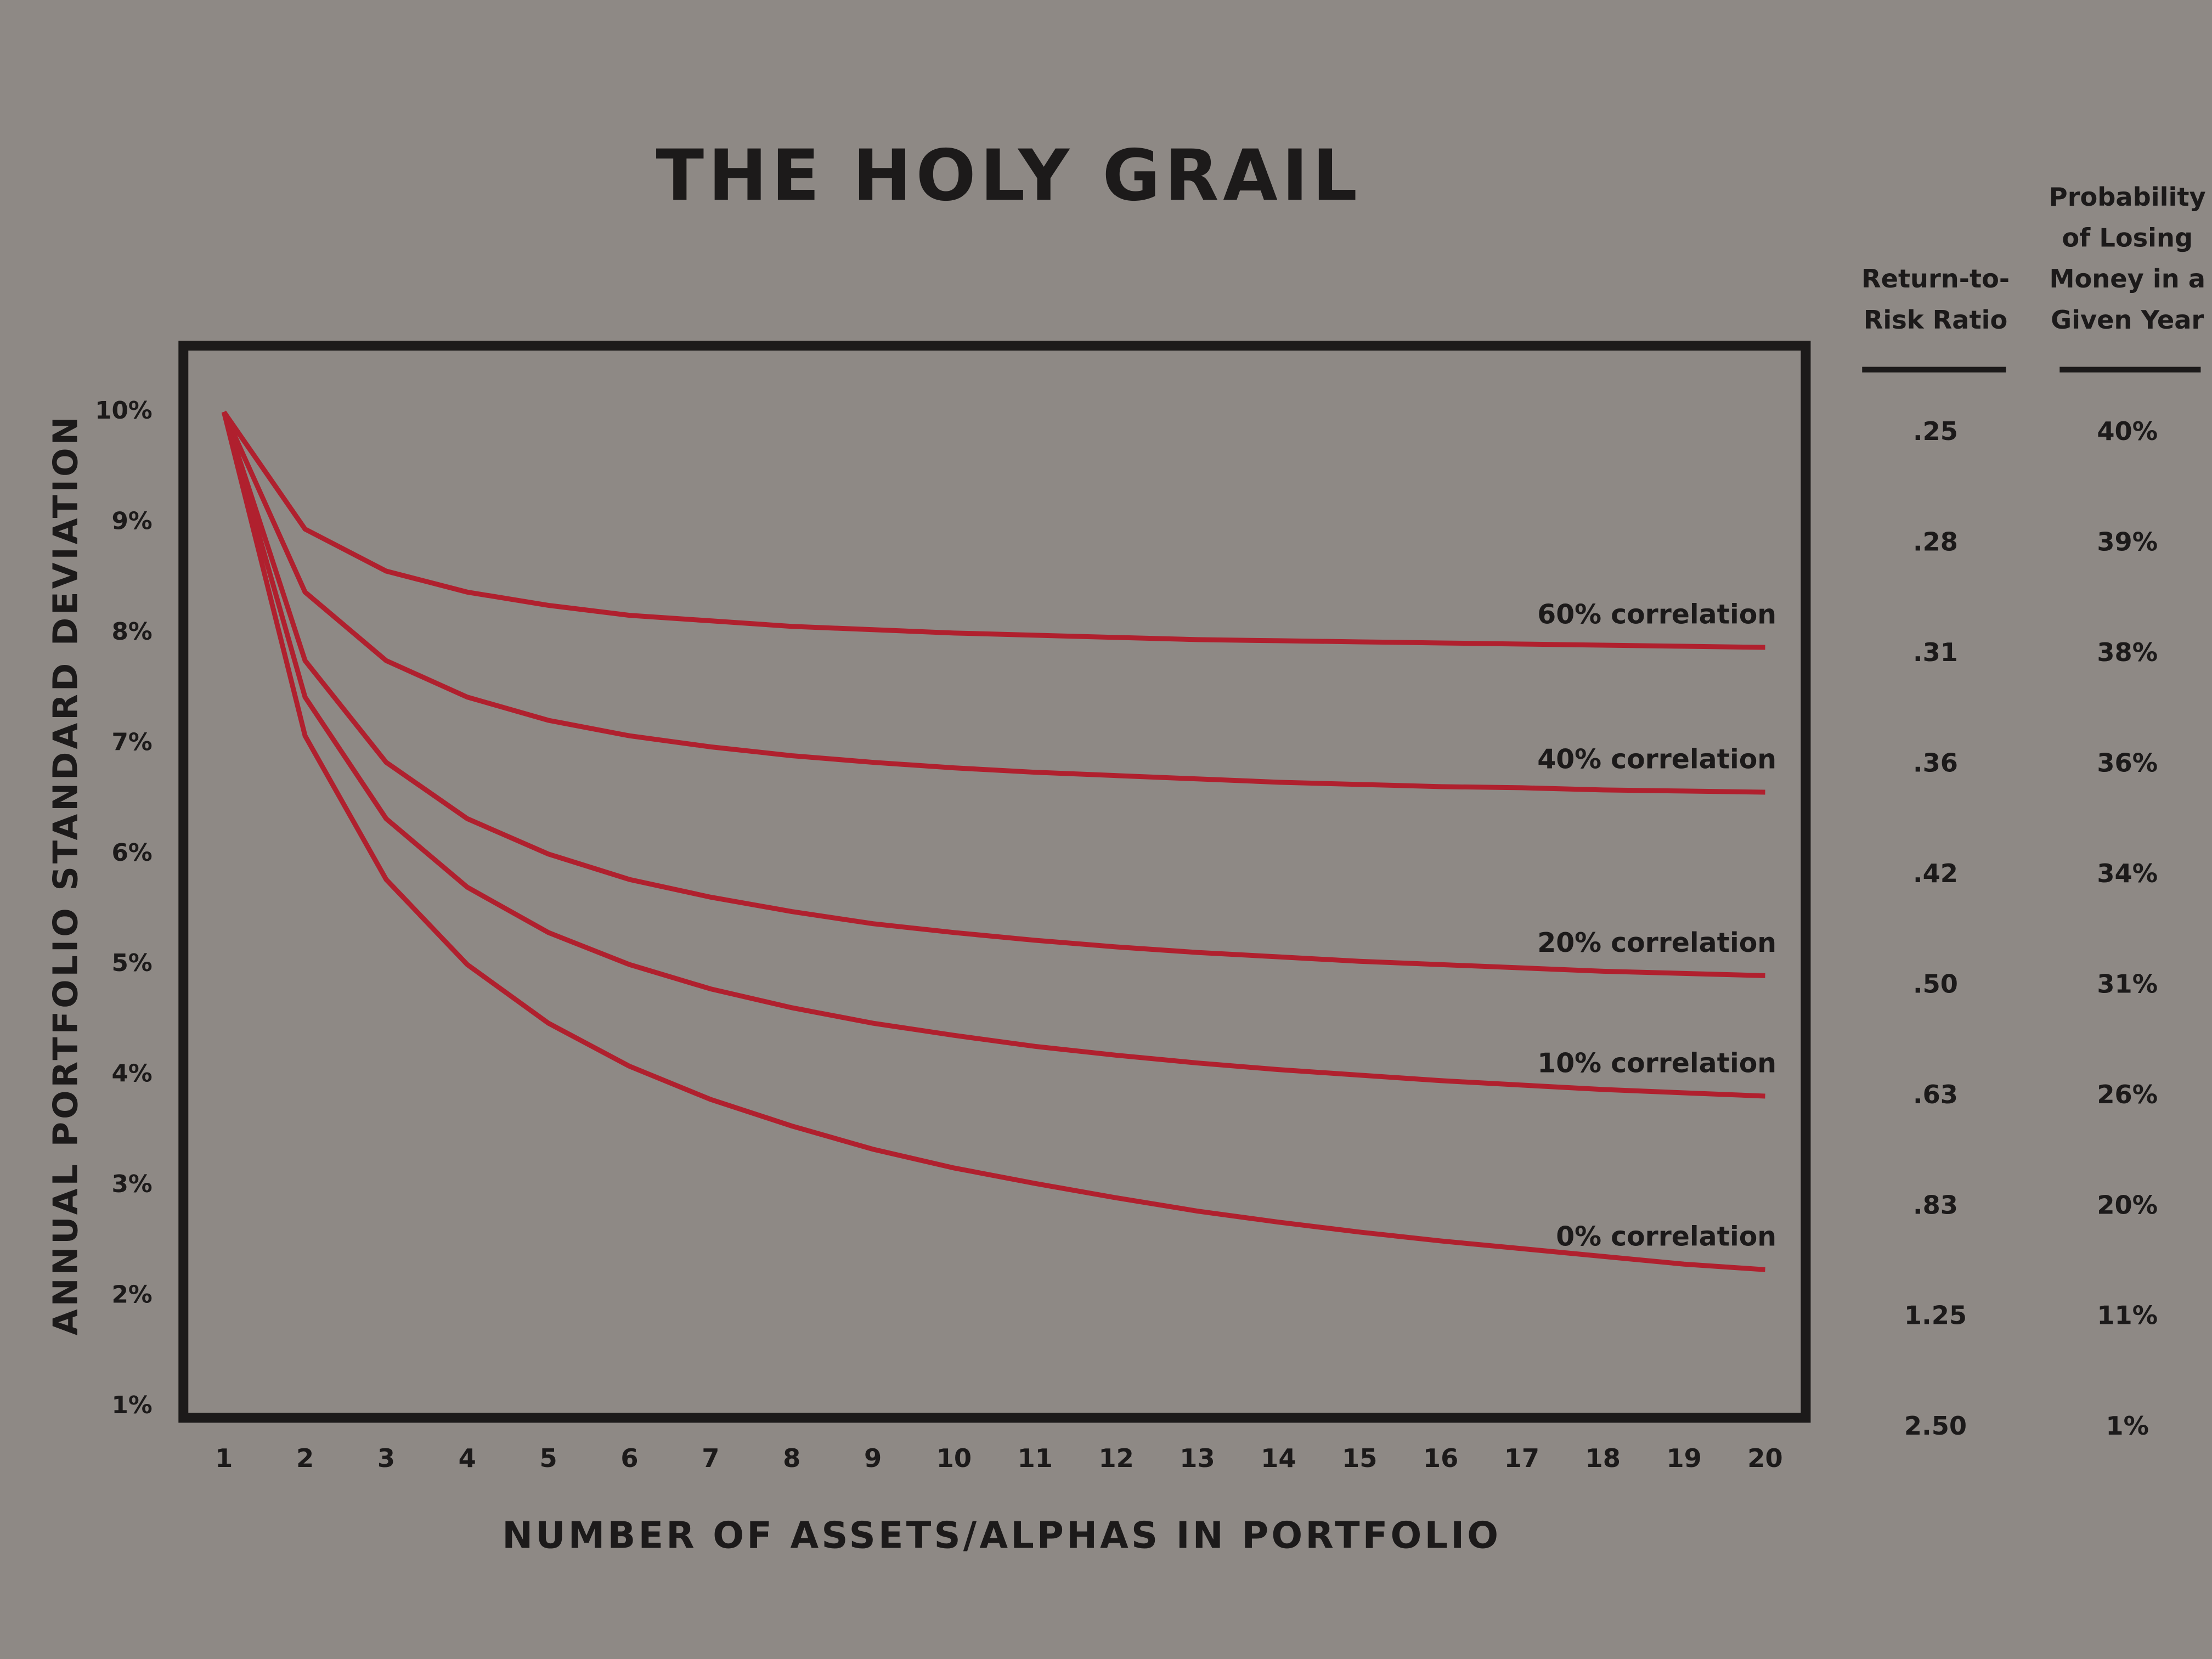  Describe the element at coordinates (711, 1458) in the screenshot. I see `x-tick-label: 7` at that location.